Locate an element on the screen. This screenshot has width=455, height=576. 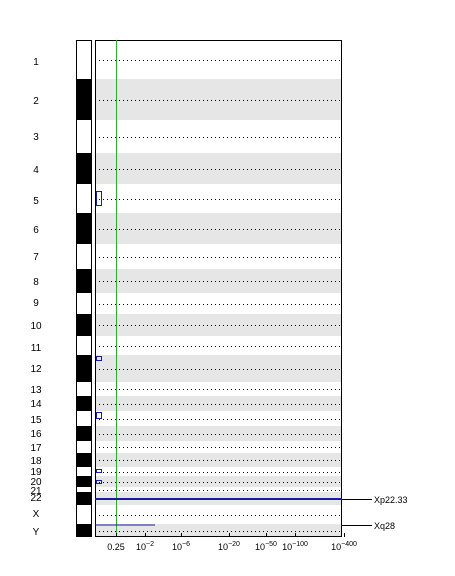
x-tick-label: 10⁻²⁰ is located at coordinates (229, 546).